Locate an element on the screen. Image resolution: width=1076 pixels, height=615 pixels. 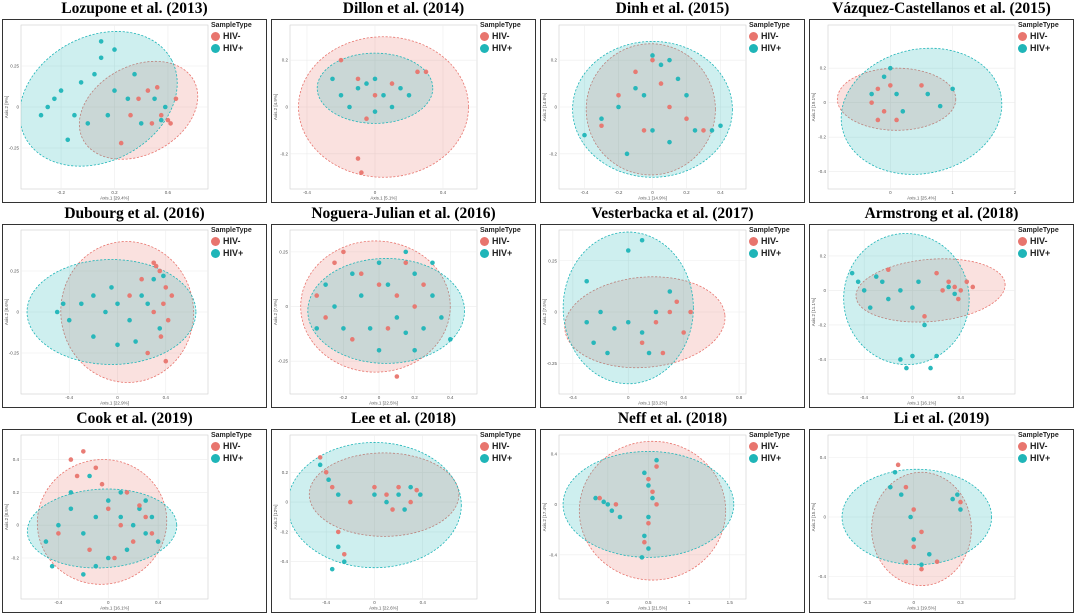
y-axis-title: Axis.2 [19.1%] is located at coordinates (813, 107).